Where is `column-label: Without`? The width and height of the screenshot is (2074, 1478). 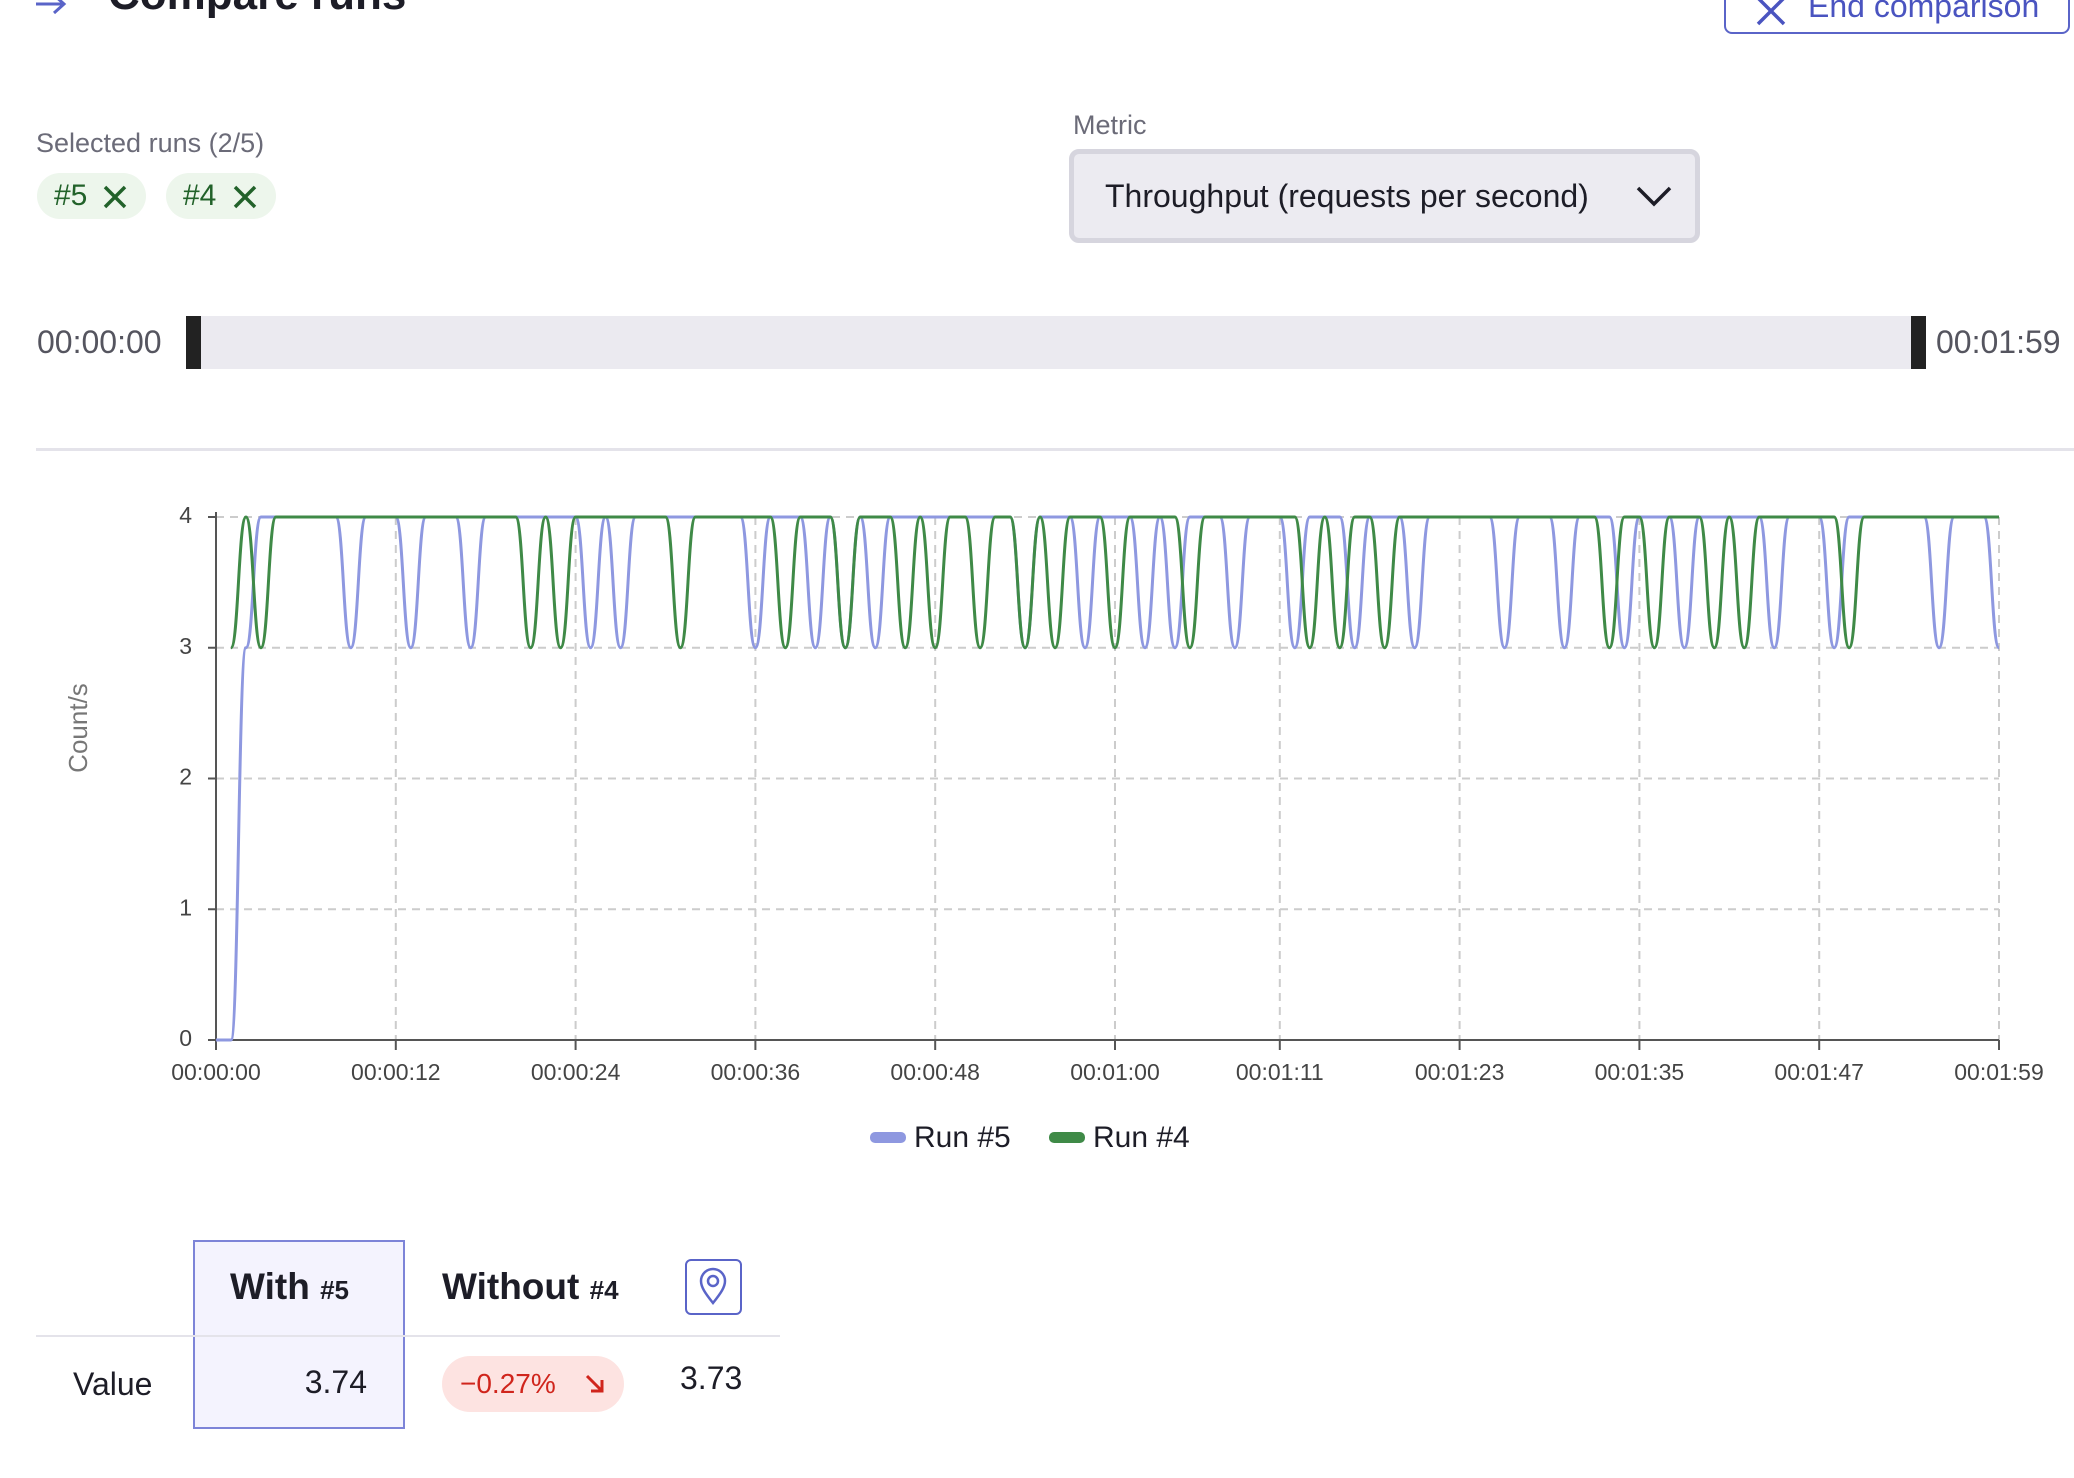 column-label: Without is located at coordinates (511, 1286).